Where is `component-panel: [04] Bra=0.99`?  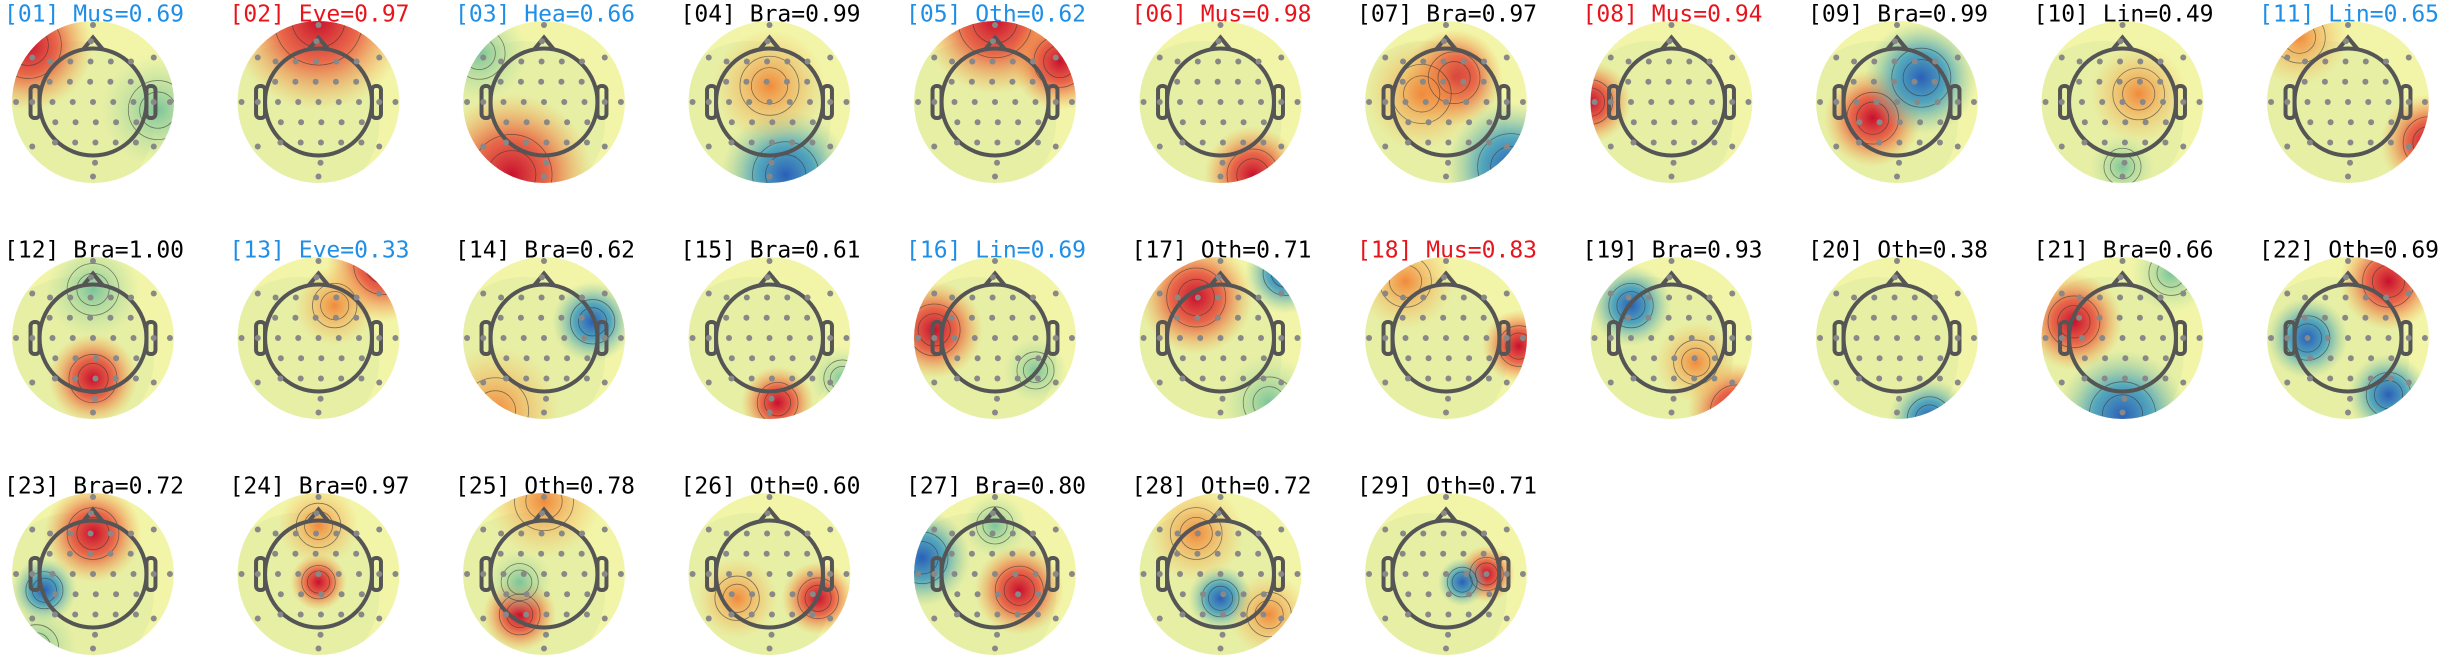
component-panel: [04] Bra=0.99 is located at coordinates (771, 92).